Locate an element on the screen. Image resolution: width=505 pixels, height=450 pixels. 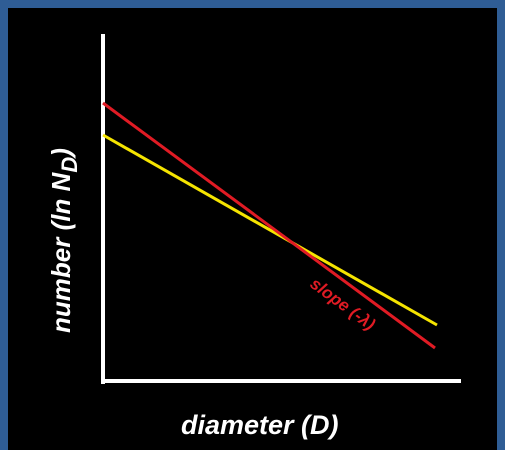
y-axis-label: number (ln ND) is located at coordinates (64, 240).